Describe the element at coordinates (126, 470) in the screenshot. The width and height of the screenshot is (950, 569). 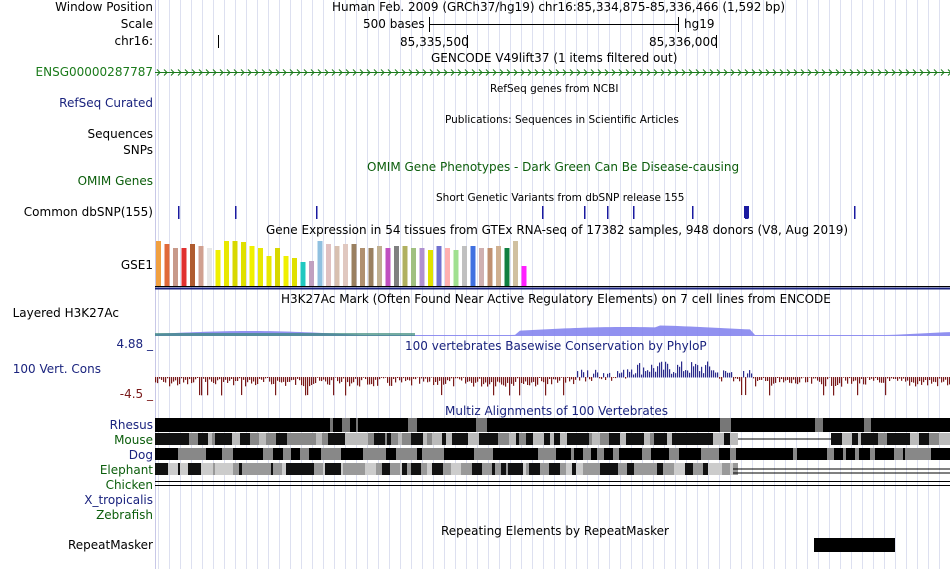
I see `species-label-elephant: Elephant` at that location.